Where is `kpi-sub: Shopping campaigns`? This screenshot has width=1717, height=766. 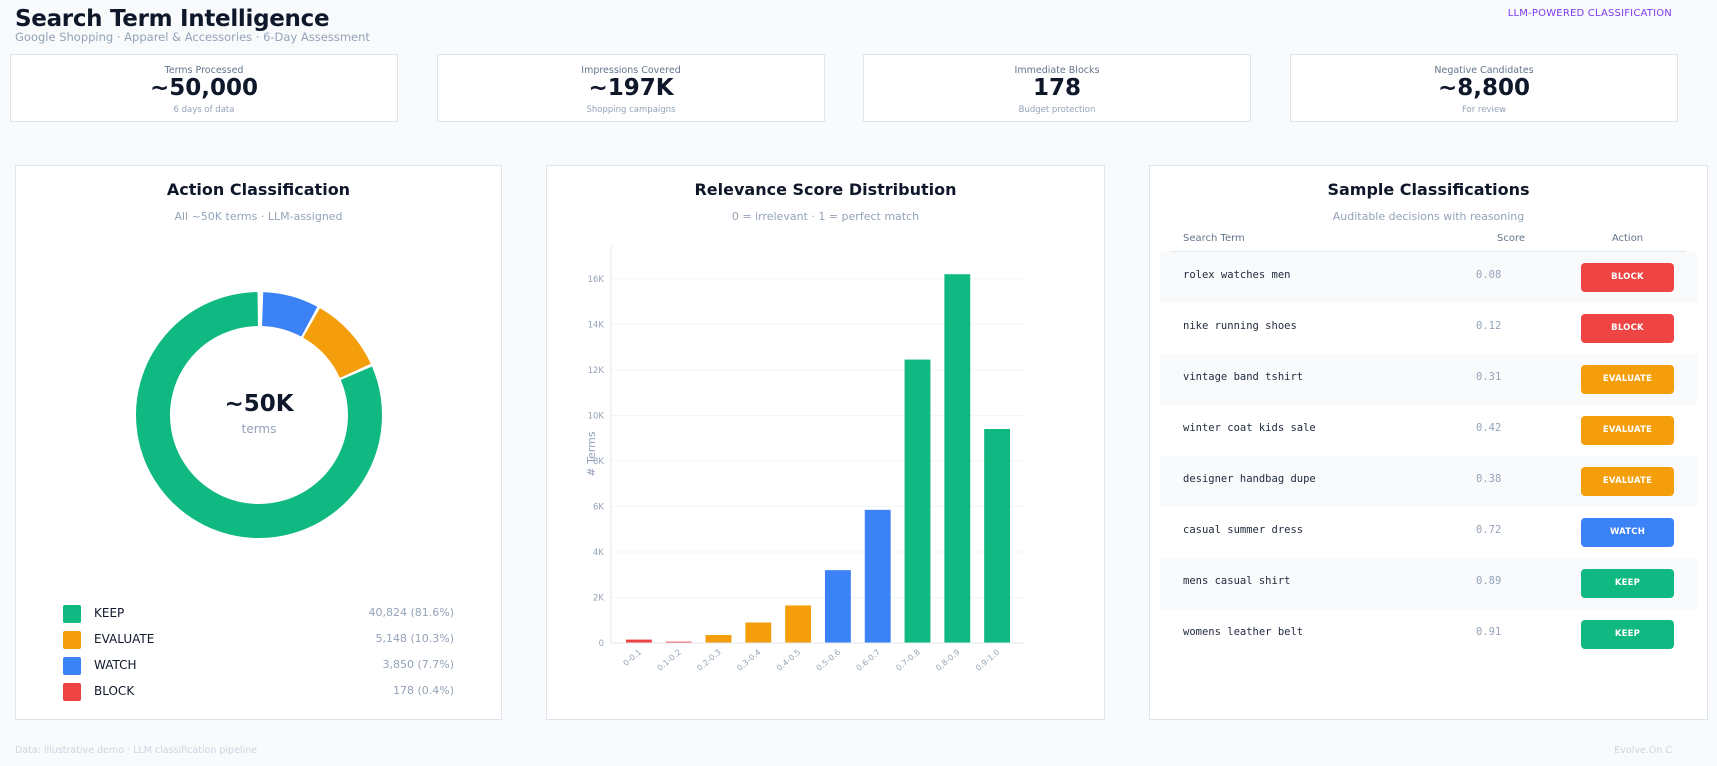
kpi-sub: Shopping campaigns is located at coordinates (631, 110).